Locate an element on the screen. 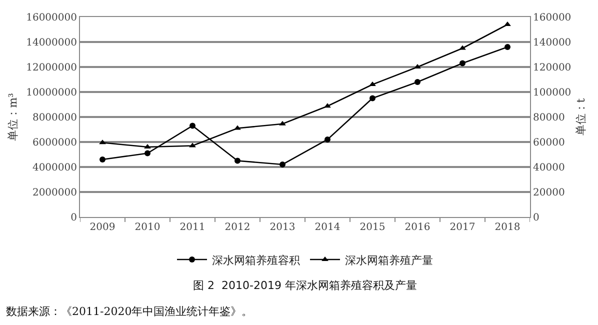  y-tick-label: 10000000 is located at coordinates (51, 93).